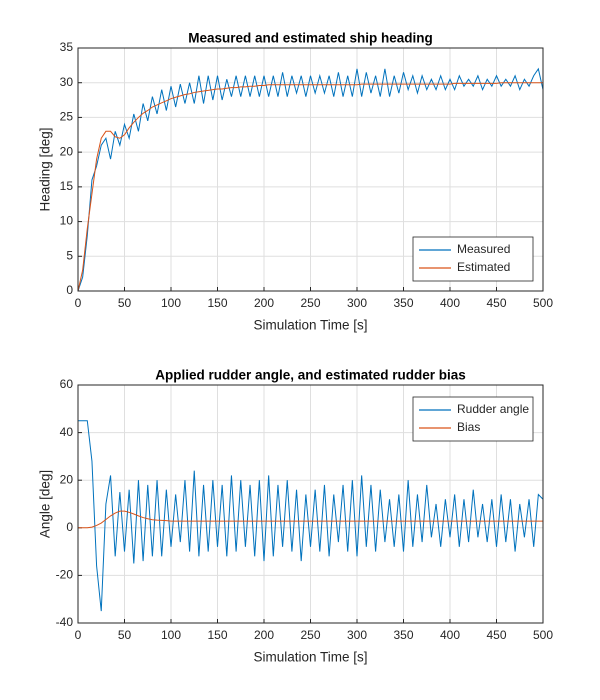  I want to click on legend-label: Rudder angle, so click(493, 409).